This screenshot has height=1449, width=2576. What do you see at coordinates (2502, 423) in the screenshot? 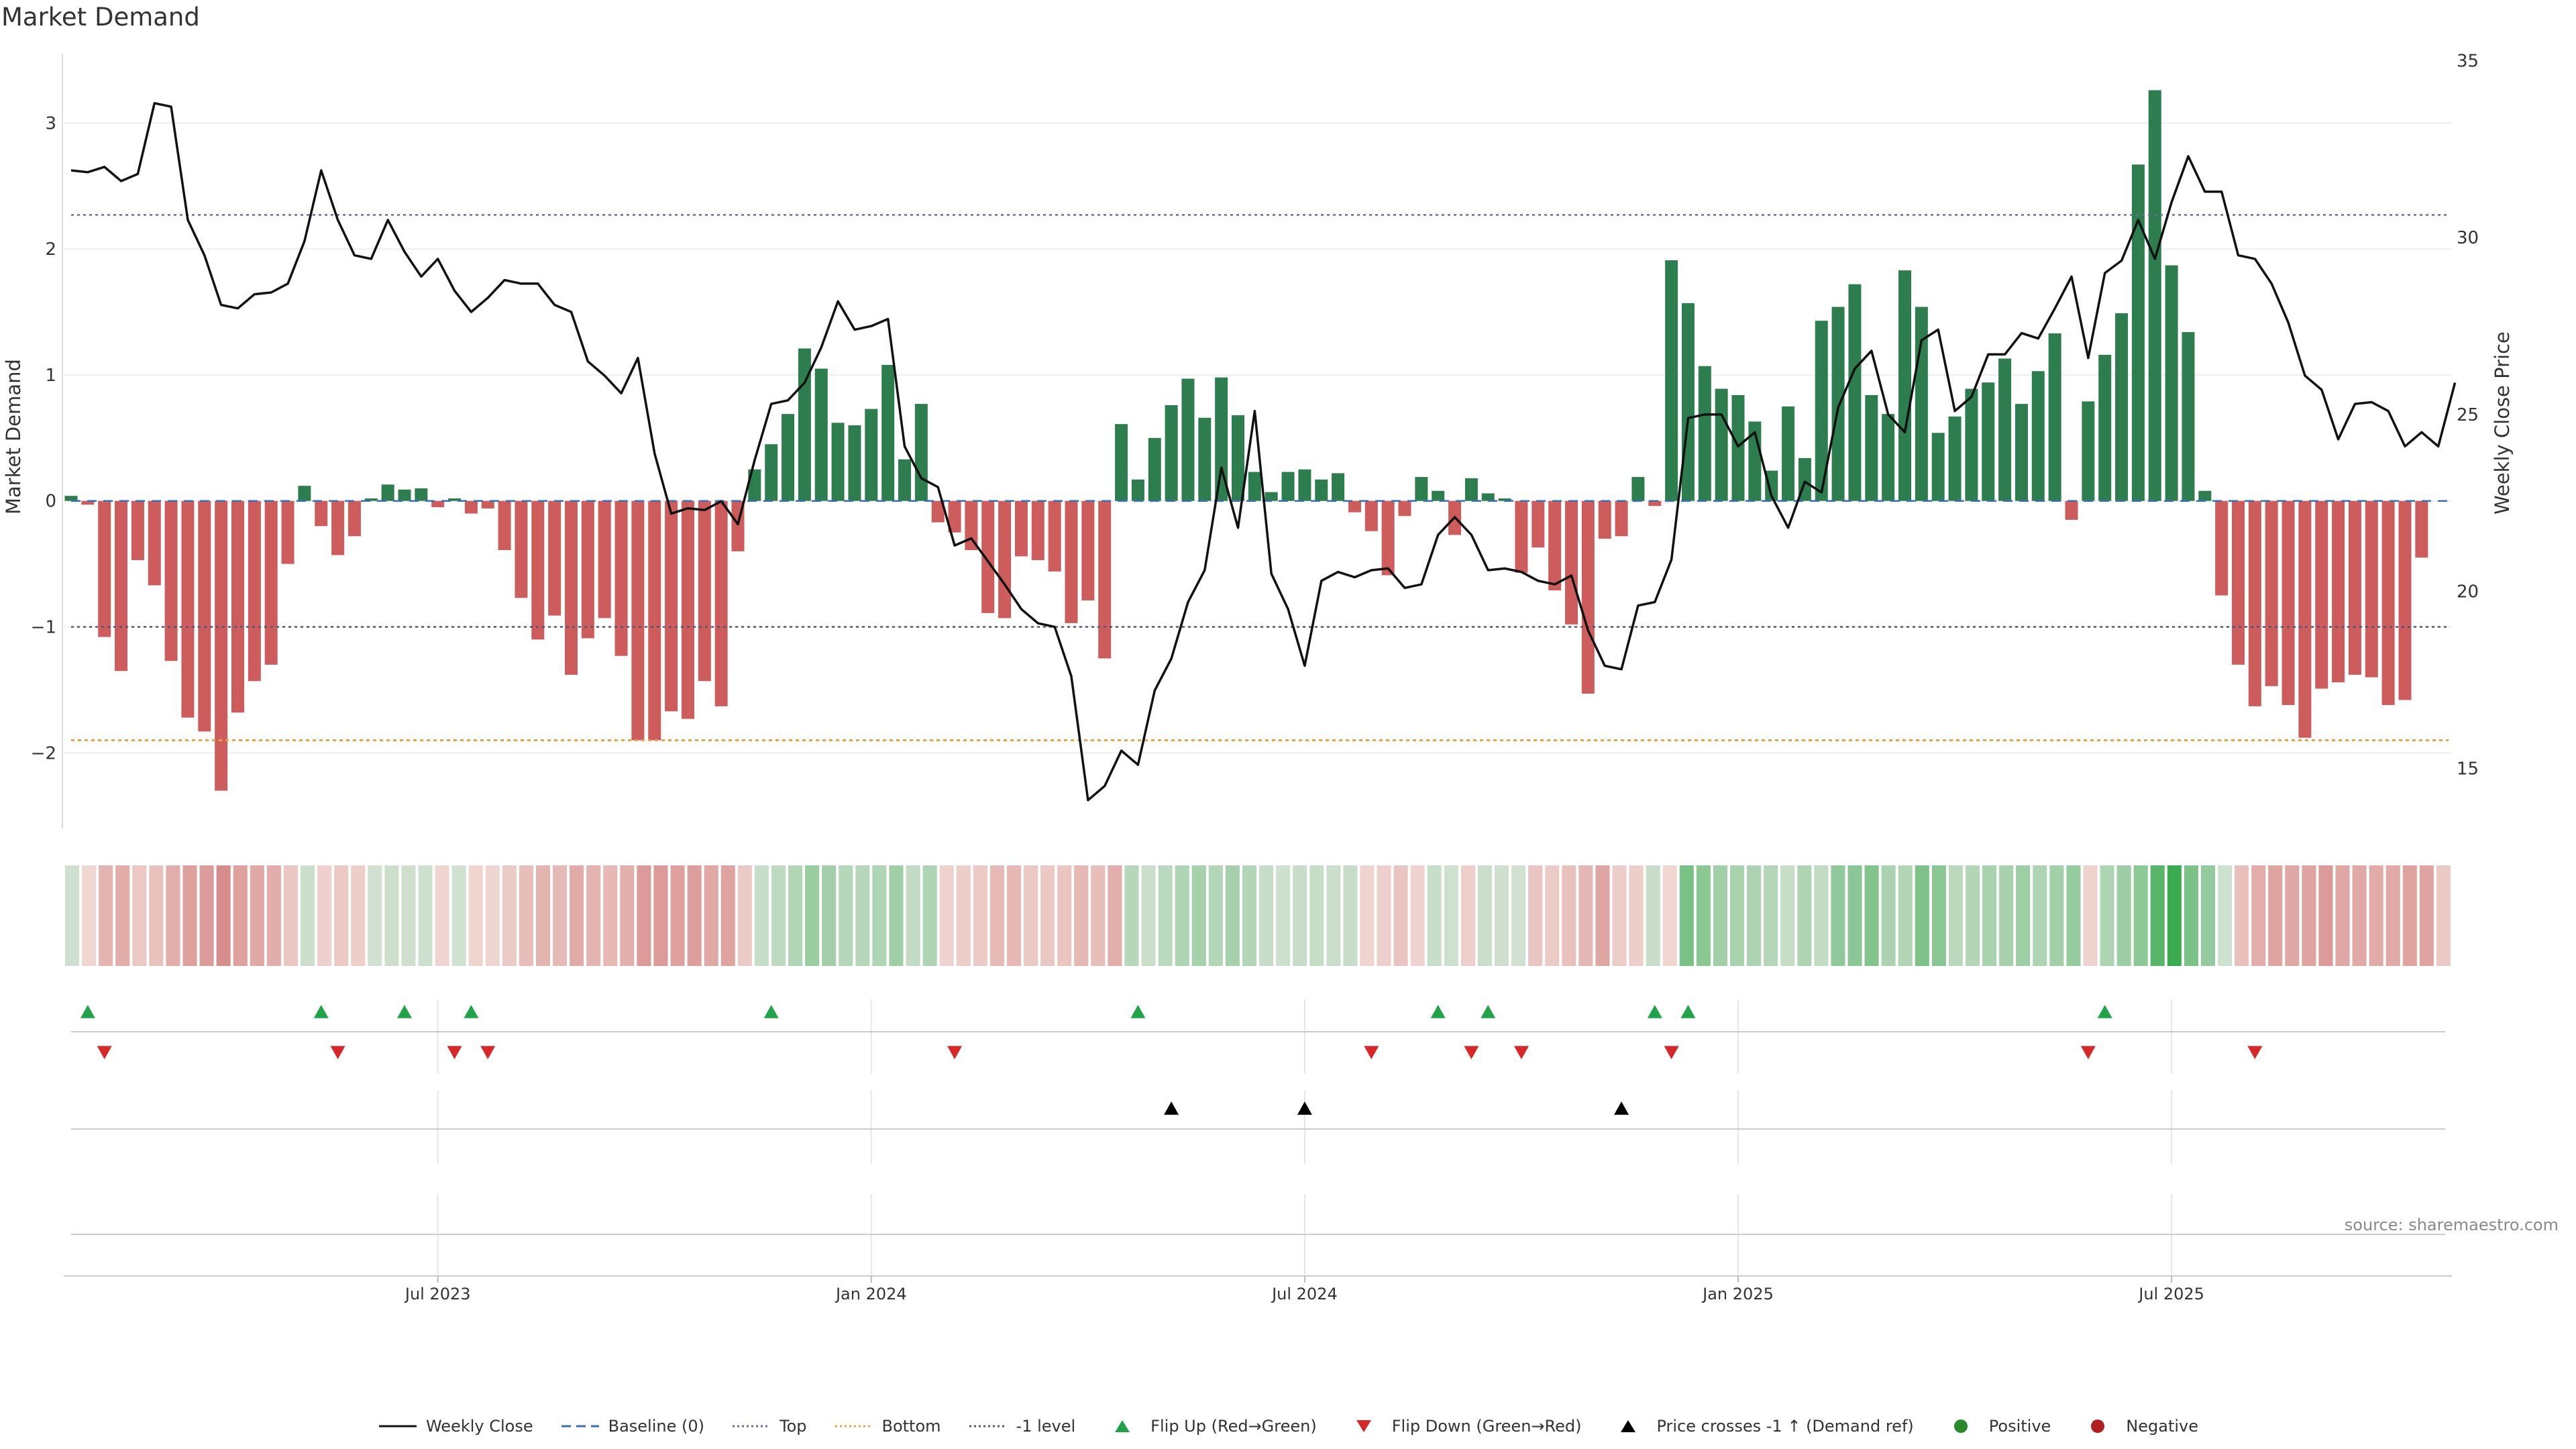
I see `right-axis-title: Weekly Close Price` at bounding box center [2502, 423].